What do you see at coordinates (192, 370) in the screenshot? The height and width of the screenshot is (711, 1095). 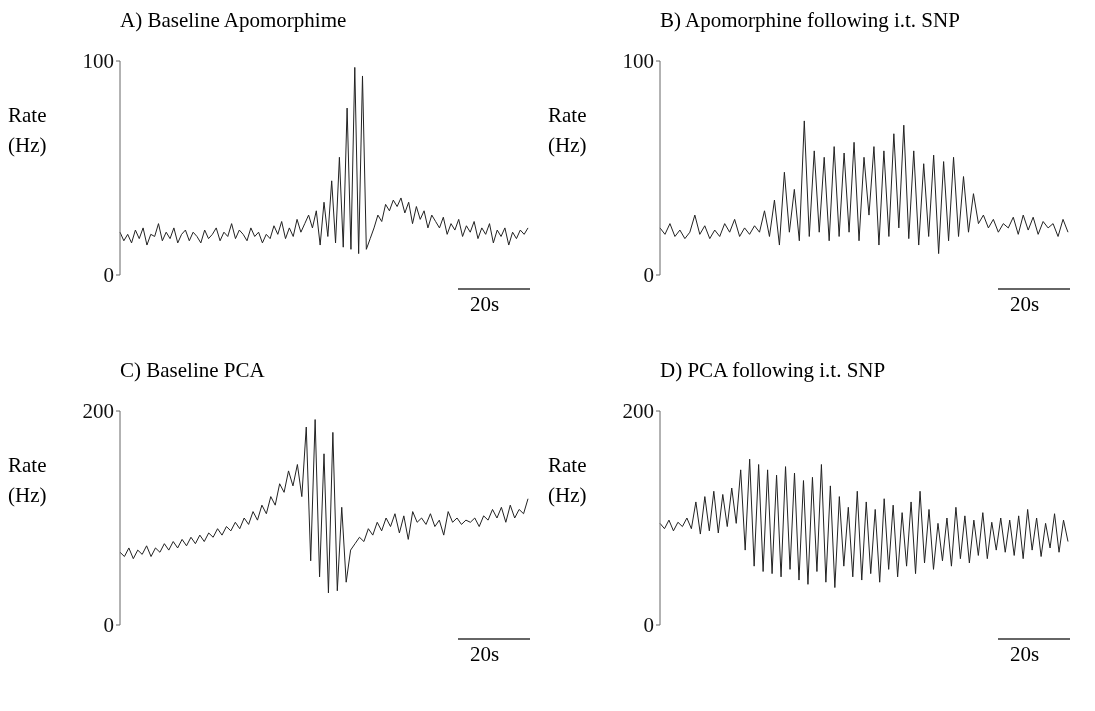 I see `chart-title: C) Baseline PCA` at bounding box center [192, 370].